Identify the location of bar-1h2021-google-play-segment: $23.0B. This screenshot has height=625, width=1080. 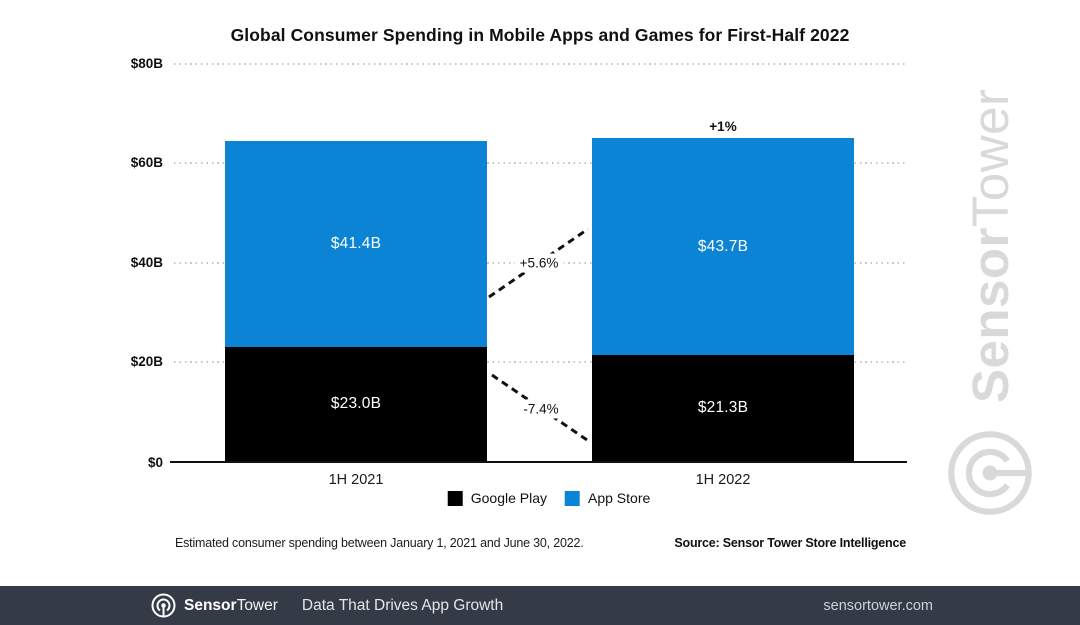
(356, 403).